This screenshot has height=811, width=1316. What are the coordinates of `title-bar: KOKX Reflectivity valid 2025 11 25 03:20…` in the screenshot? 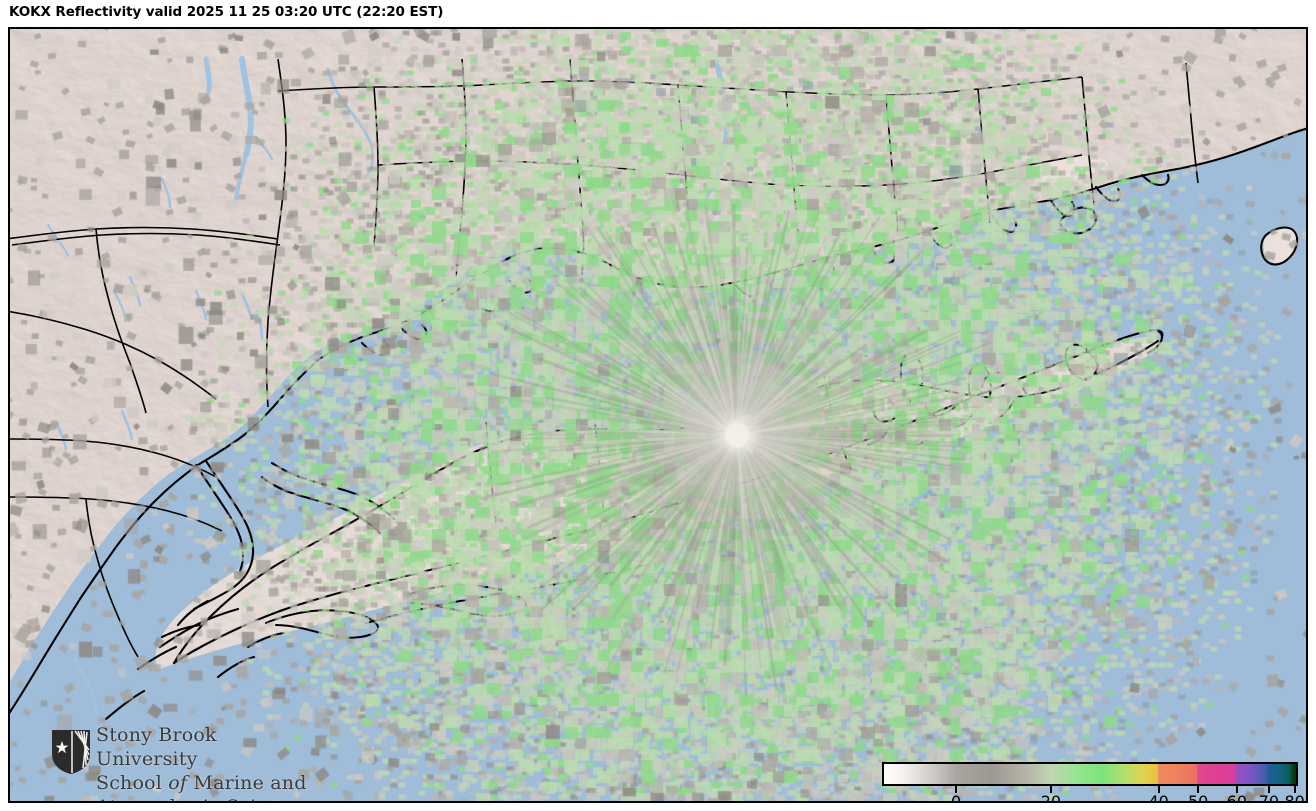 It's located at (658, 13).